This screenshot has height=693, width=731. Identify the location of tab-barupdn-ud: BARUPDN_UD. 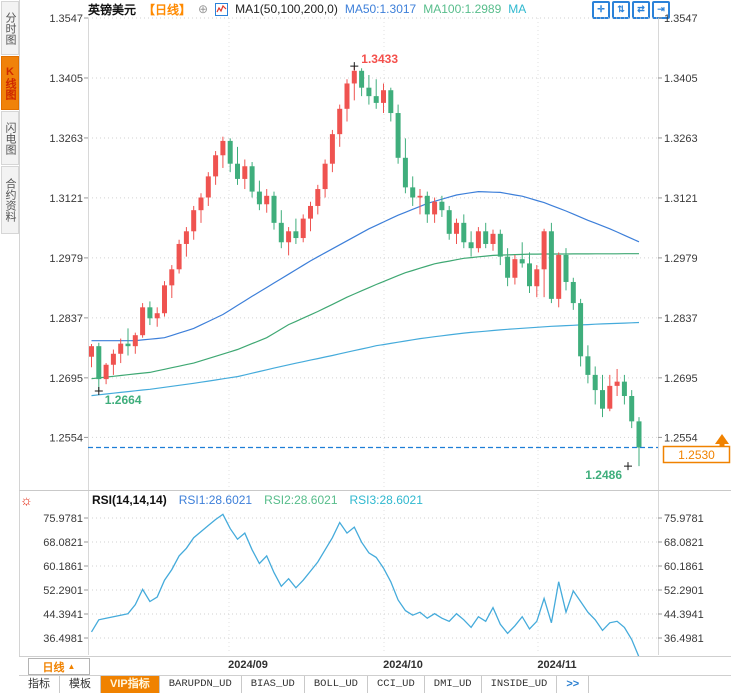
(201, 684).